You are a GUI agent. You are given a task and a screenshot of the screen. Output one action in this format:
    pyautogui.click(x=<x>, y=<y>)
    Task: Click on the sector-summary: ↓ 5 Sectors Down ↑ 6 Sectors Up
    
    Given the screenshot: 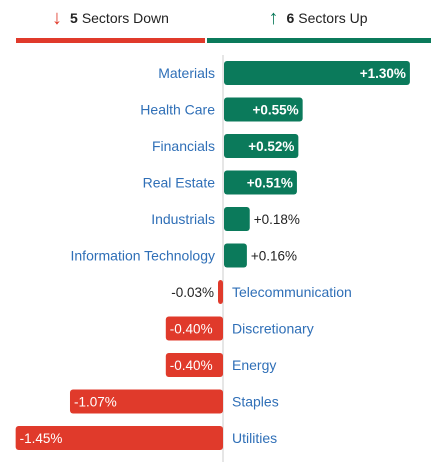 What is the action you would take?
    pyautogui.click(x=223, y=22)
    